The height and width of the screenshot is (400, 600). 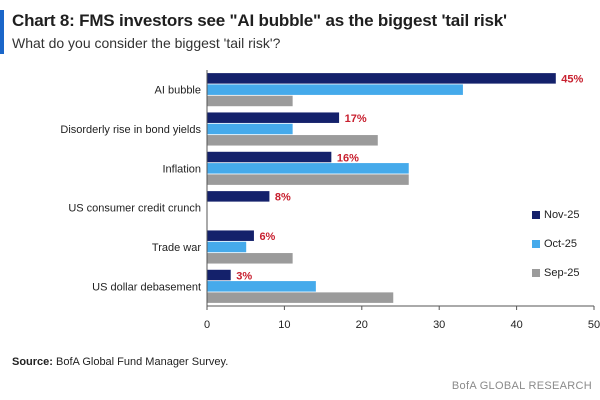 I want to click on x-tick-label: 10, so click(x=284, y=325).